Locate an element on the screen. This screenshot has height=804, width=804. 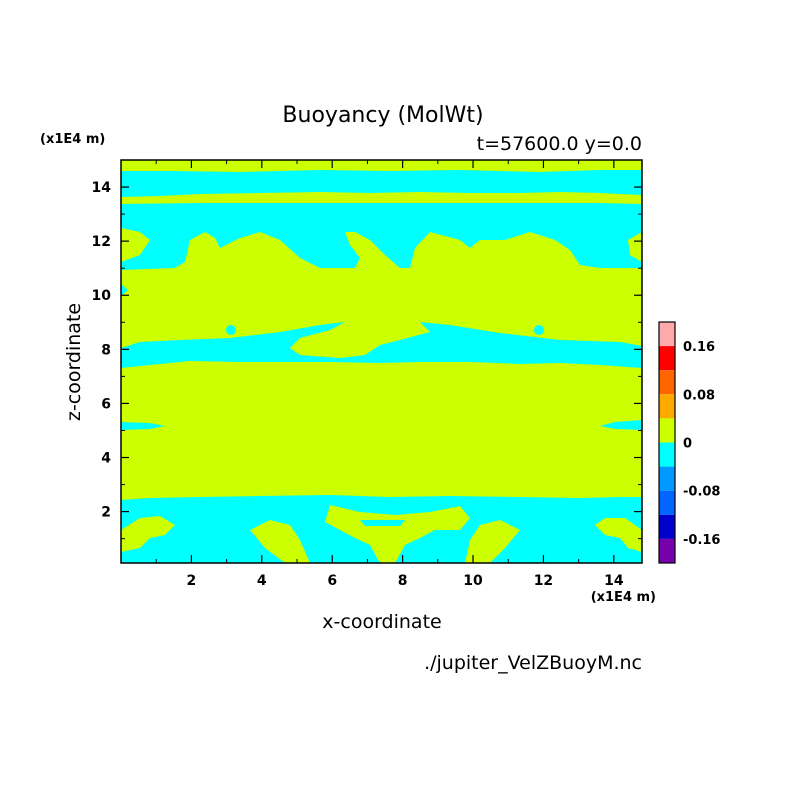
contour-spot-right is located at coordinates (539, 330).